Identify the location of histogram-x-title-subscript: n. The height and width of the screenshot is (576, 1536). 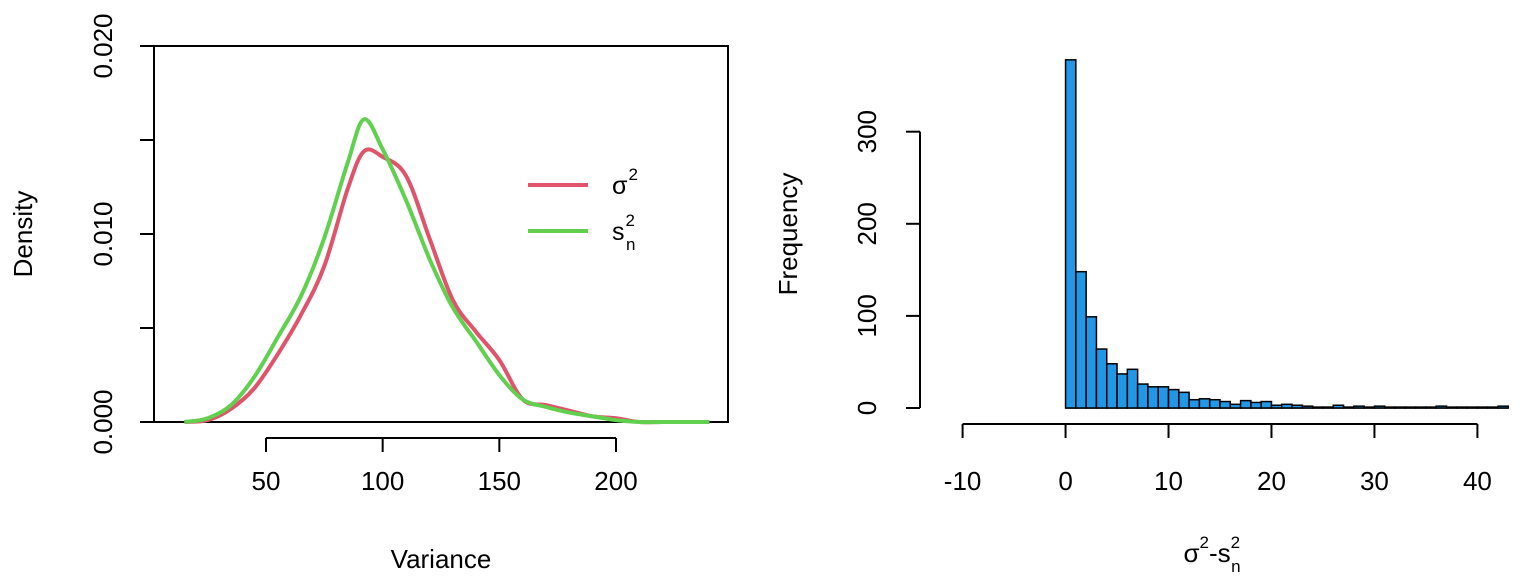
(1235, 566).